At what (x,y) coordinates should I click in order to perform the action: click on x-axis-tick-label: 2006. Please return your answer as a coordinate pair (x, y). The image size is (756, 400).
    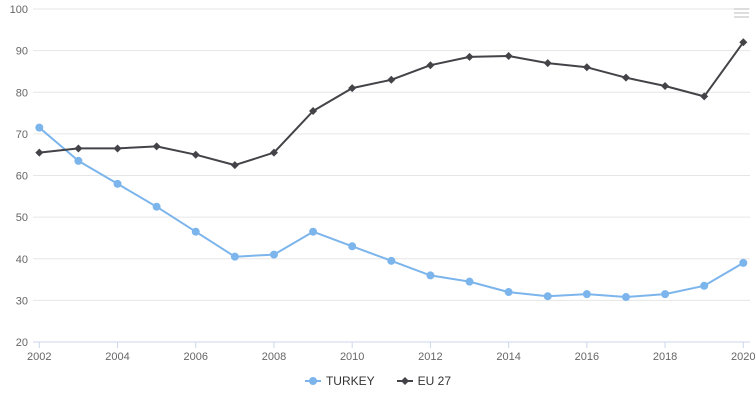
    Looking at the image, I should click on (196, 357).